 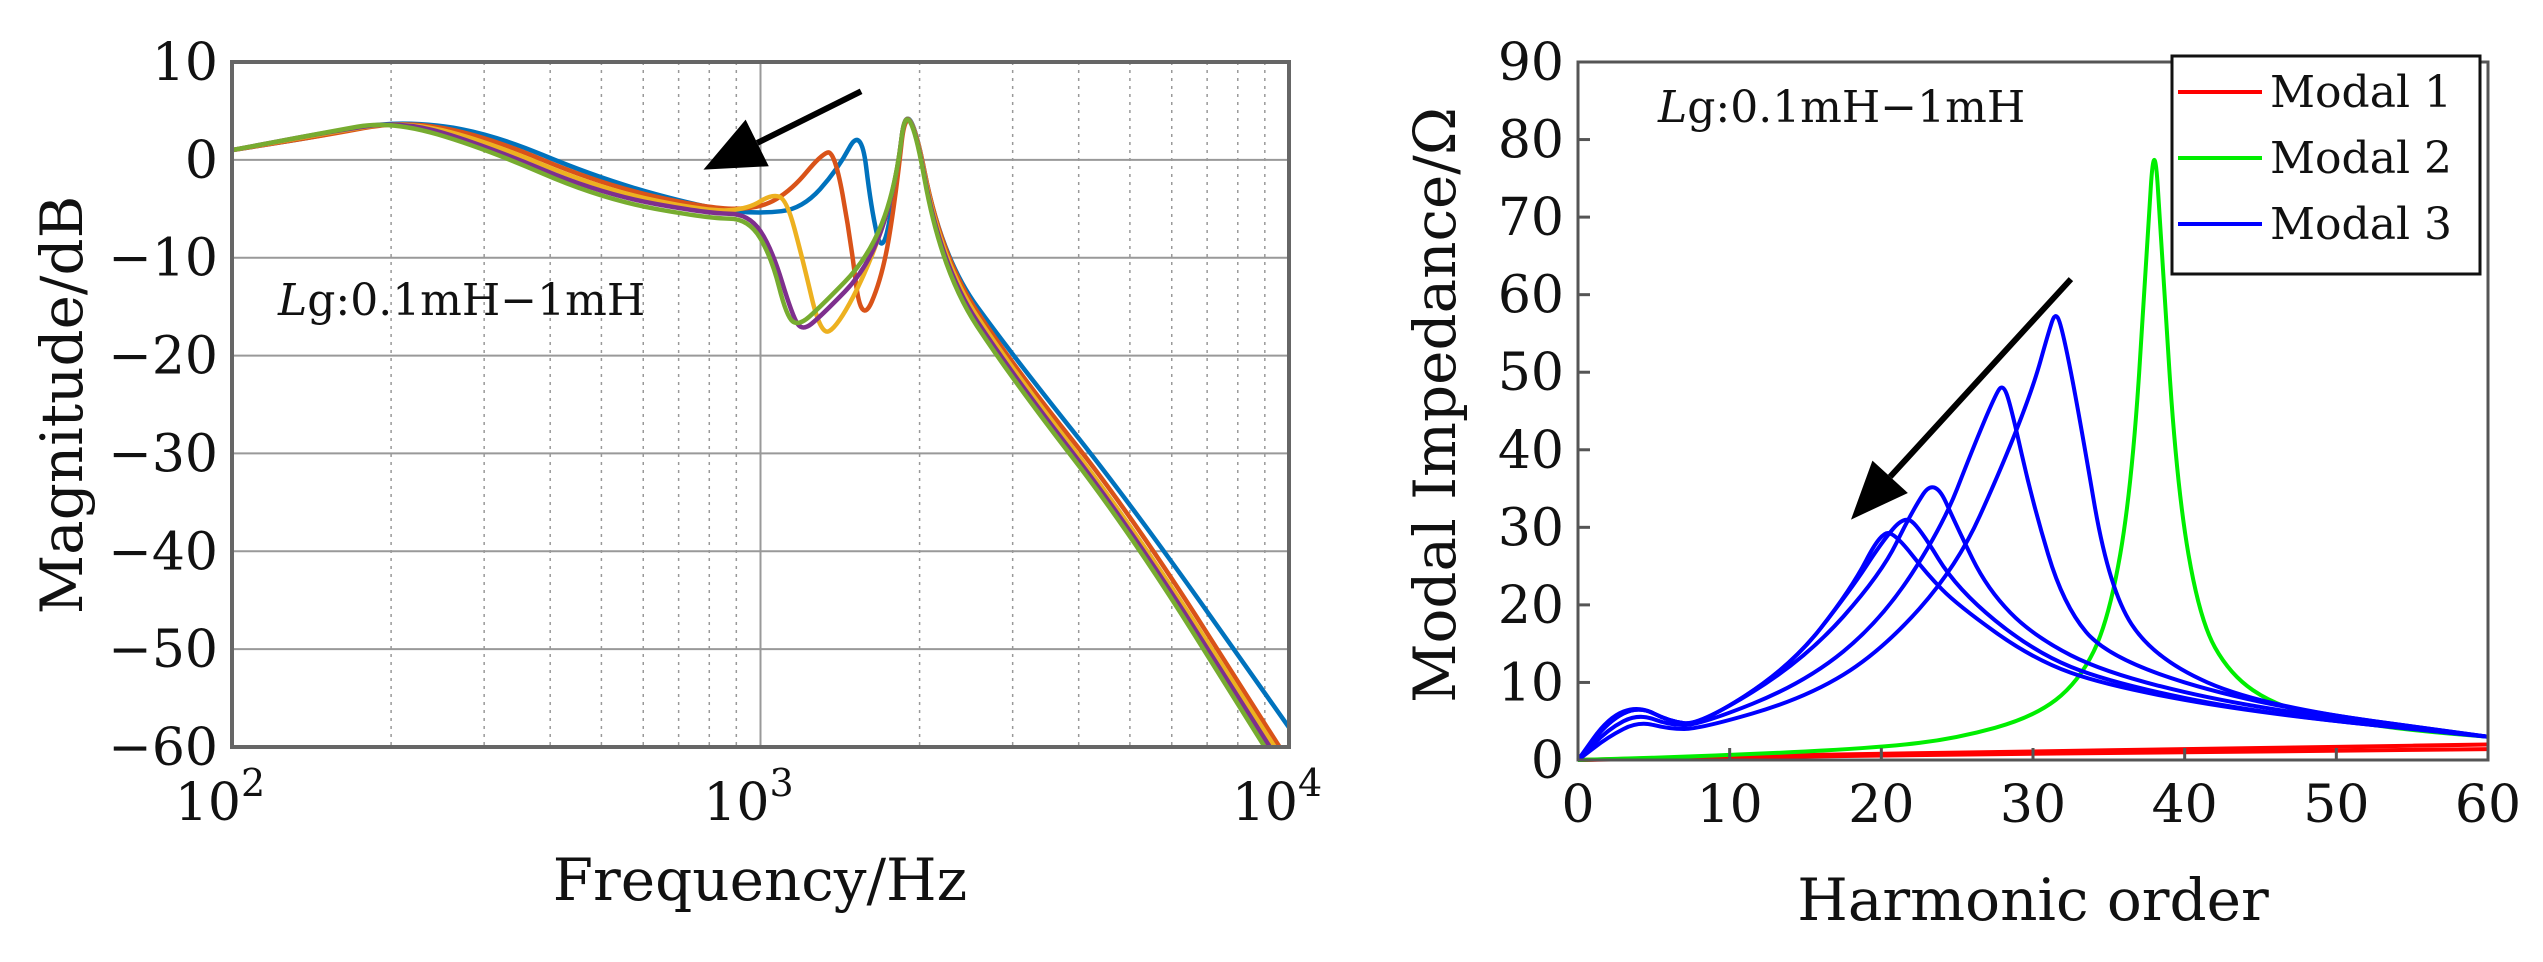 I want to click on bode-y-tick-label: −10, so click(x=163, y=259).